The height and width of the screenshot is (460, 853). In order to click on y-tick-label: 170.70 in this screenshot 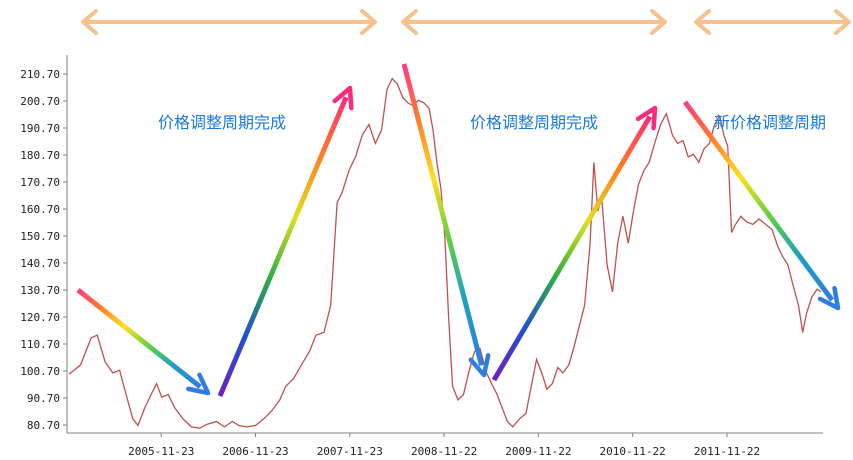, I will do `click(40, 182)`.